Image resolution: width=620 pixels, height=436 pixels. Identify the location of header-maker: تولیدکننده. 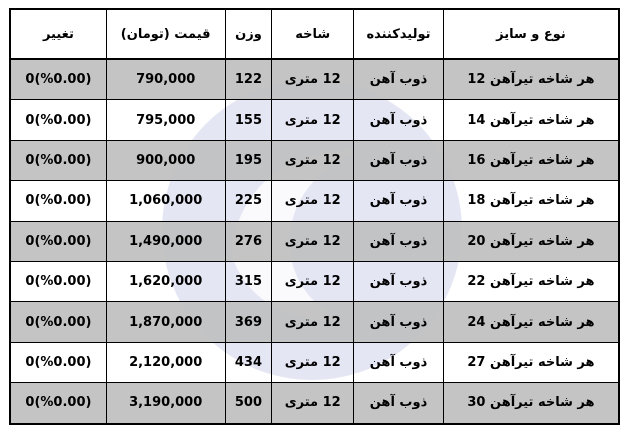
(398, 34).